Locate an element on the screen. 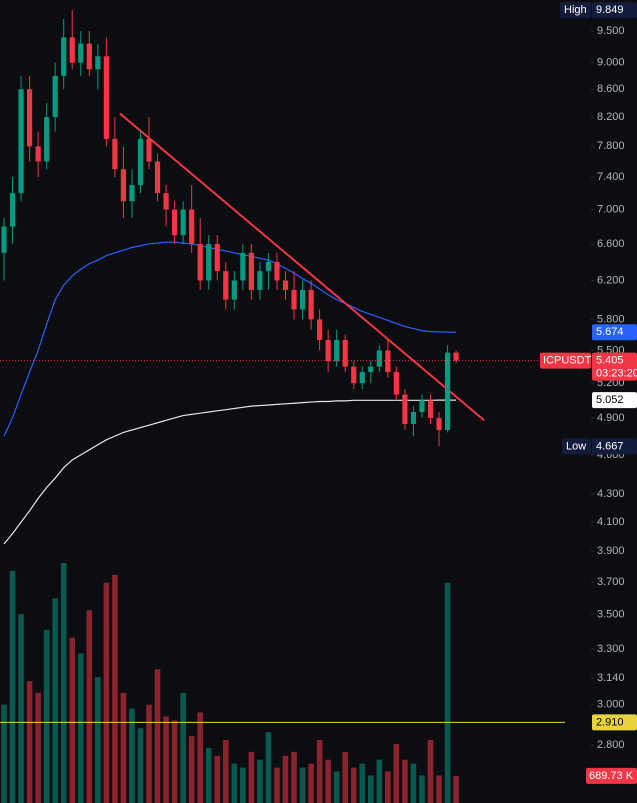 The height and width of the screenshot is (803, 637). high-tag-label: High is located at coordinates (575, 10).